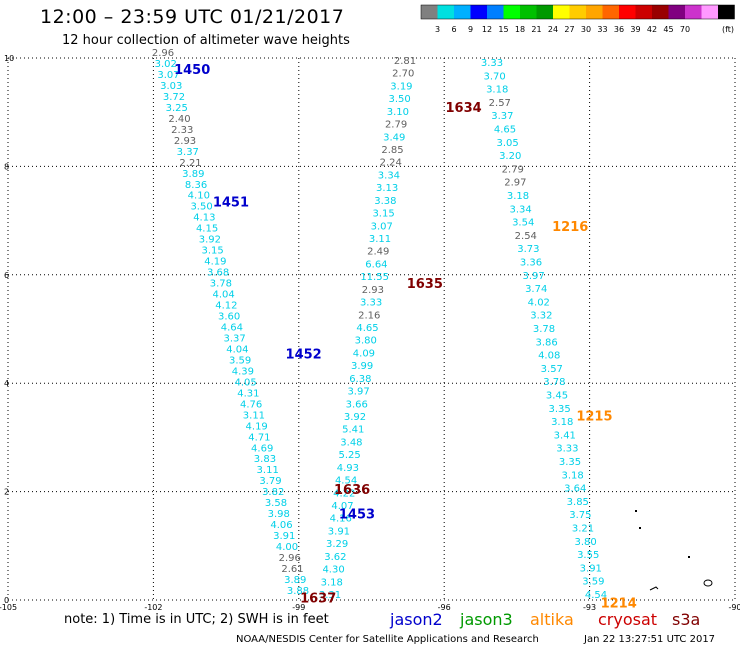  Describe the element at coordinates (494, 76) in the screenshot. I see `swh-value: 3.70` at that location.